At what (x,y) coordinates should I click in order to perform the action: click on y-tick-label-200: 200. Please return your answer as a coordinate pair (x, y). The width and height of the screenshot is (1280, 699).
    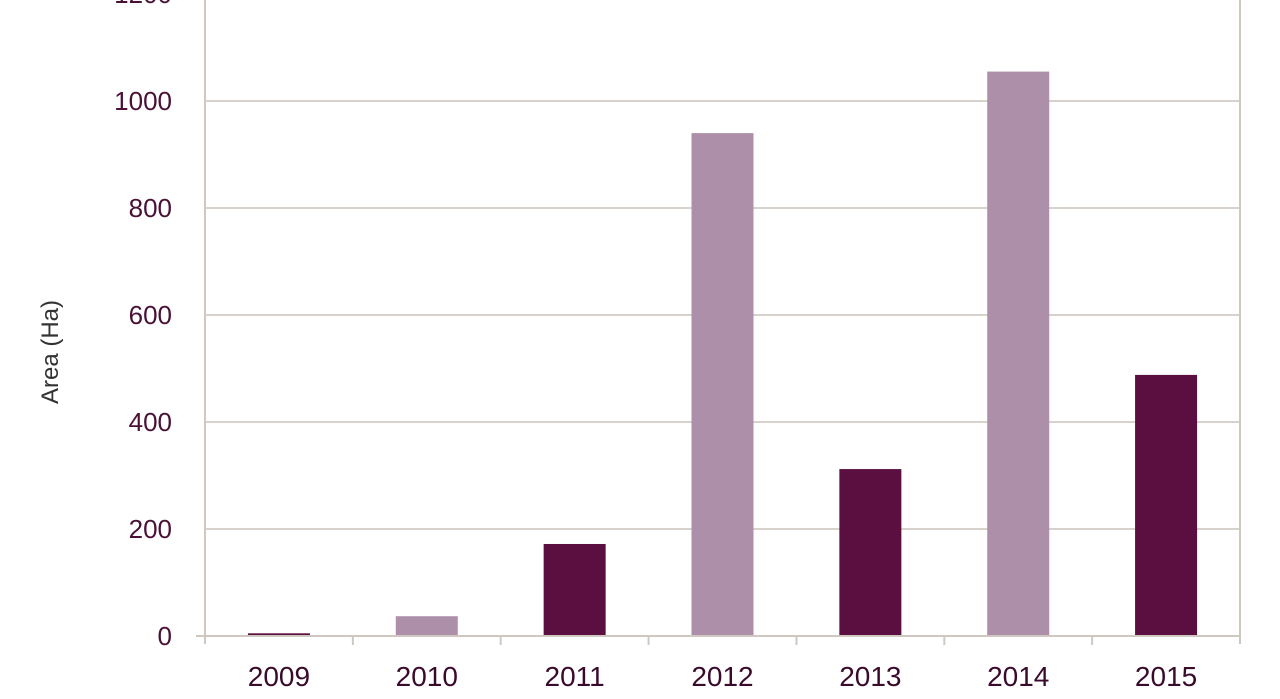
    Looking at the image, I should click on (150, 529).